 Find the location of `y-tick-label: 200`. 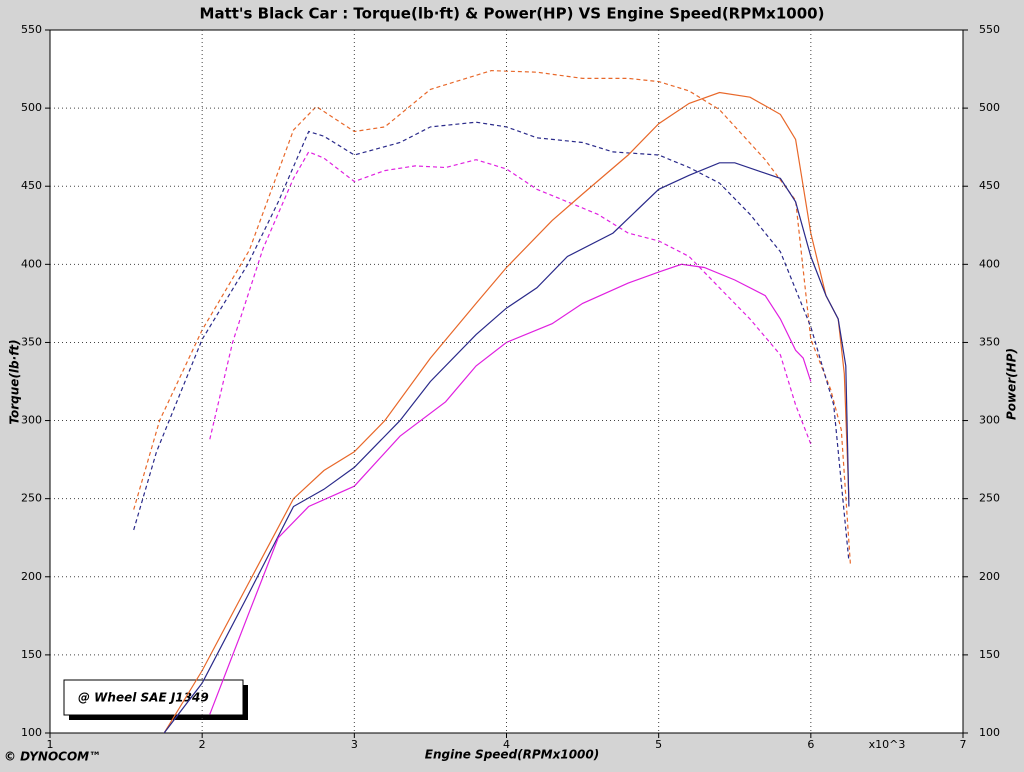

y-tick-label: 200 is located at coordinates (31, 576).